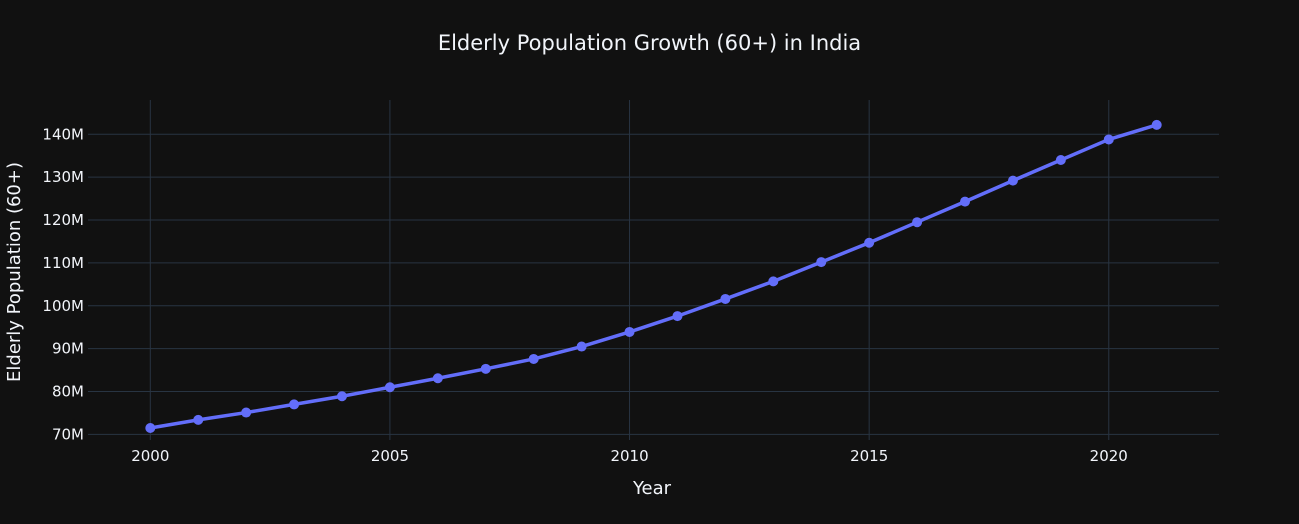  Describe the element at coordinates (63, 306) in the screenshot. I see `y-tick-label: 100M` at that location.